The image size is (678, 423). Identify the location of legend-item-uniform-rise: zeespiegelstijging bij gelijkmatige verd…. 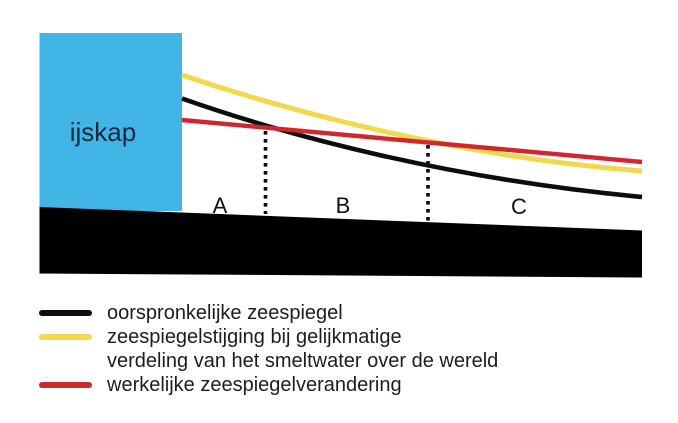
(339, 349).